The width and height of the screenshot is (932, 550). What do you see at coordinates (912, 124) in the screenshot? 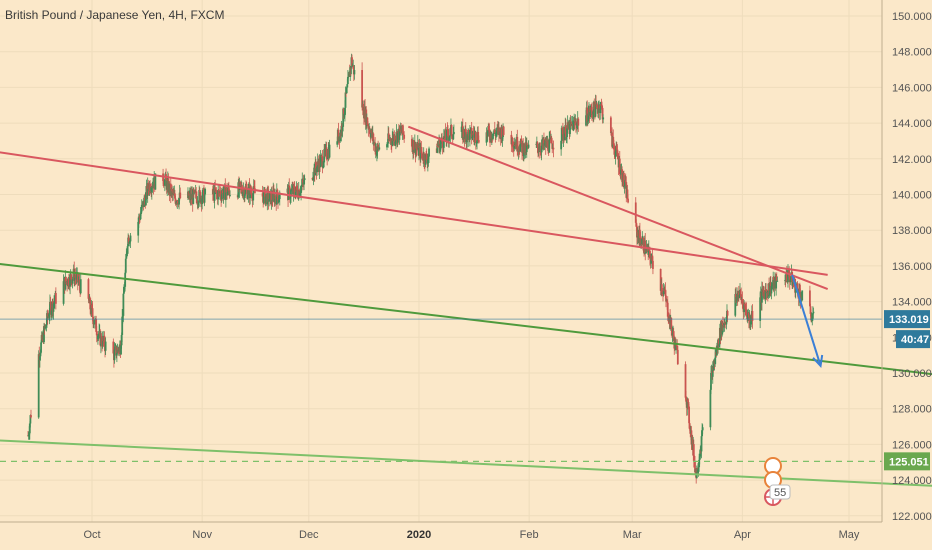
I see `y-tick-label: 144.000` at bounding box center [912, 124].